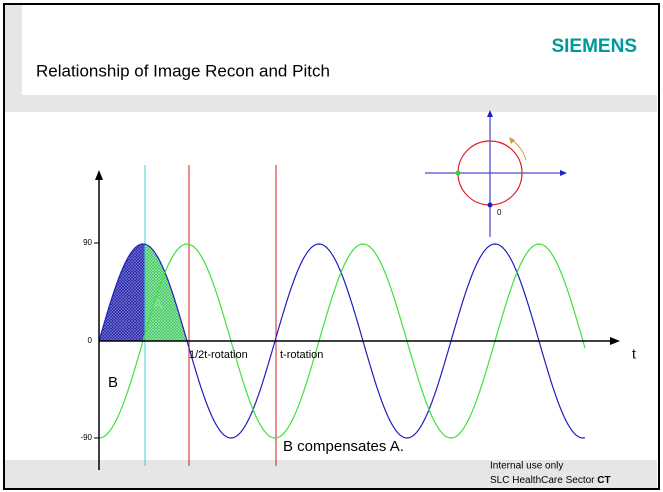 The width and height of the screenshot is (663, 492). I want to click on x-arrow, so click(615, 341).